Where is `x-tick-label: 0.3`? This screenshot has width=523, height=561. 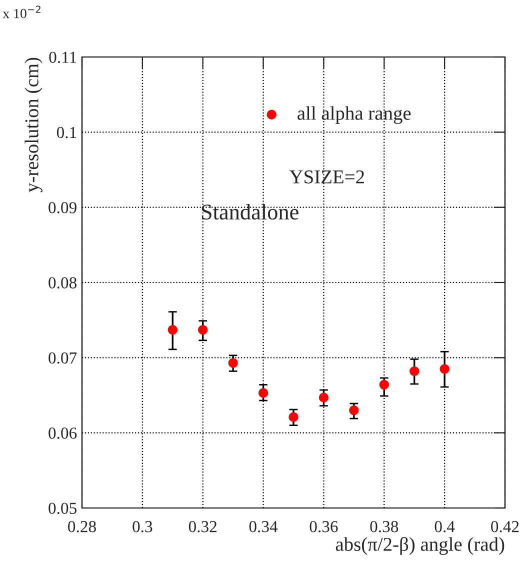
x-tick-label: 0.3 is located at coordinates (142, 526).